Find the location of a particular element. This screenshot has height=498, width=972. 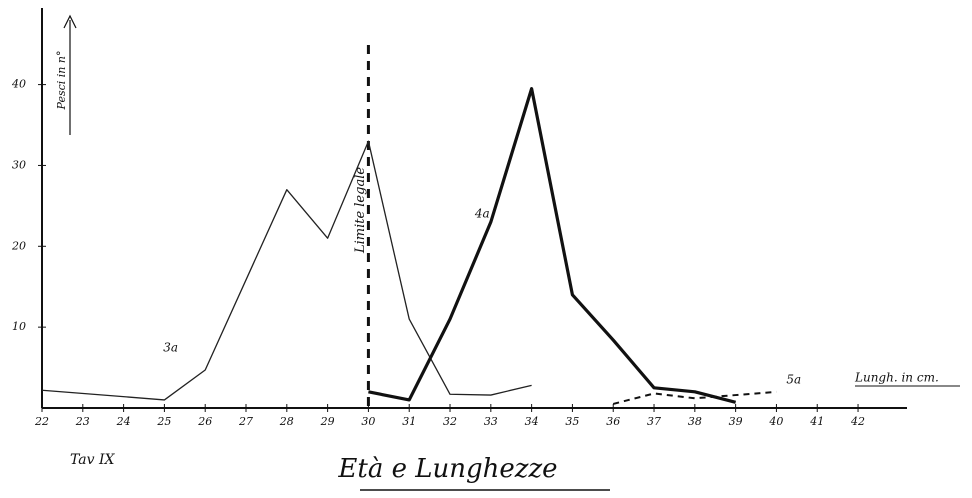

x-tick-label: 30 is located at coordinates (368, 421).